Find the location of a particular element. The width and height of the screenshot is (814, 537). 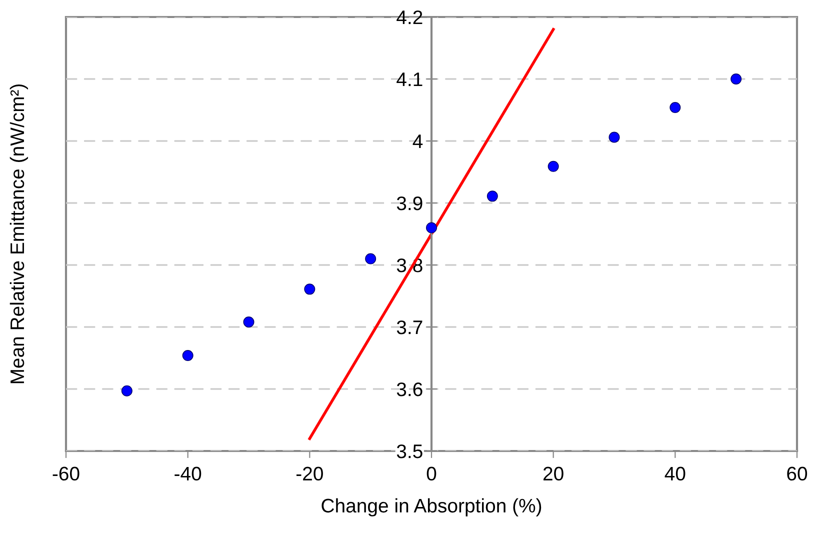

x-tick-label: -40 is located at coordinates (188, 473).